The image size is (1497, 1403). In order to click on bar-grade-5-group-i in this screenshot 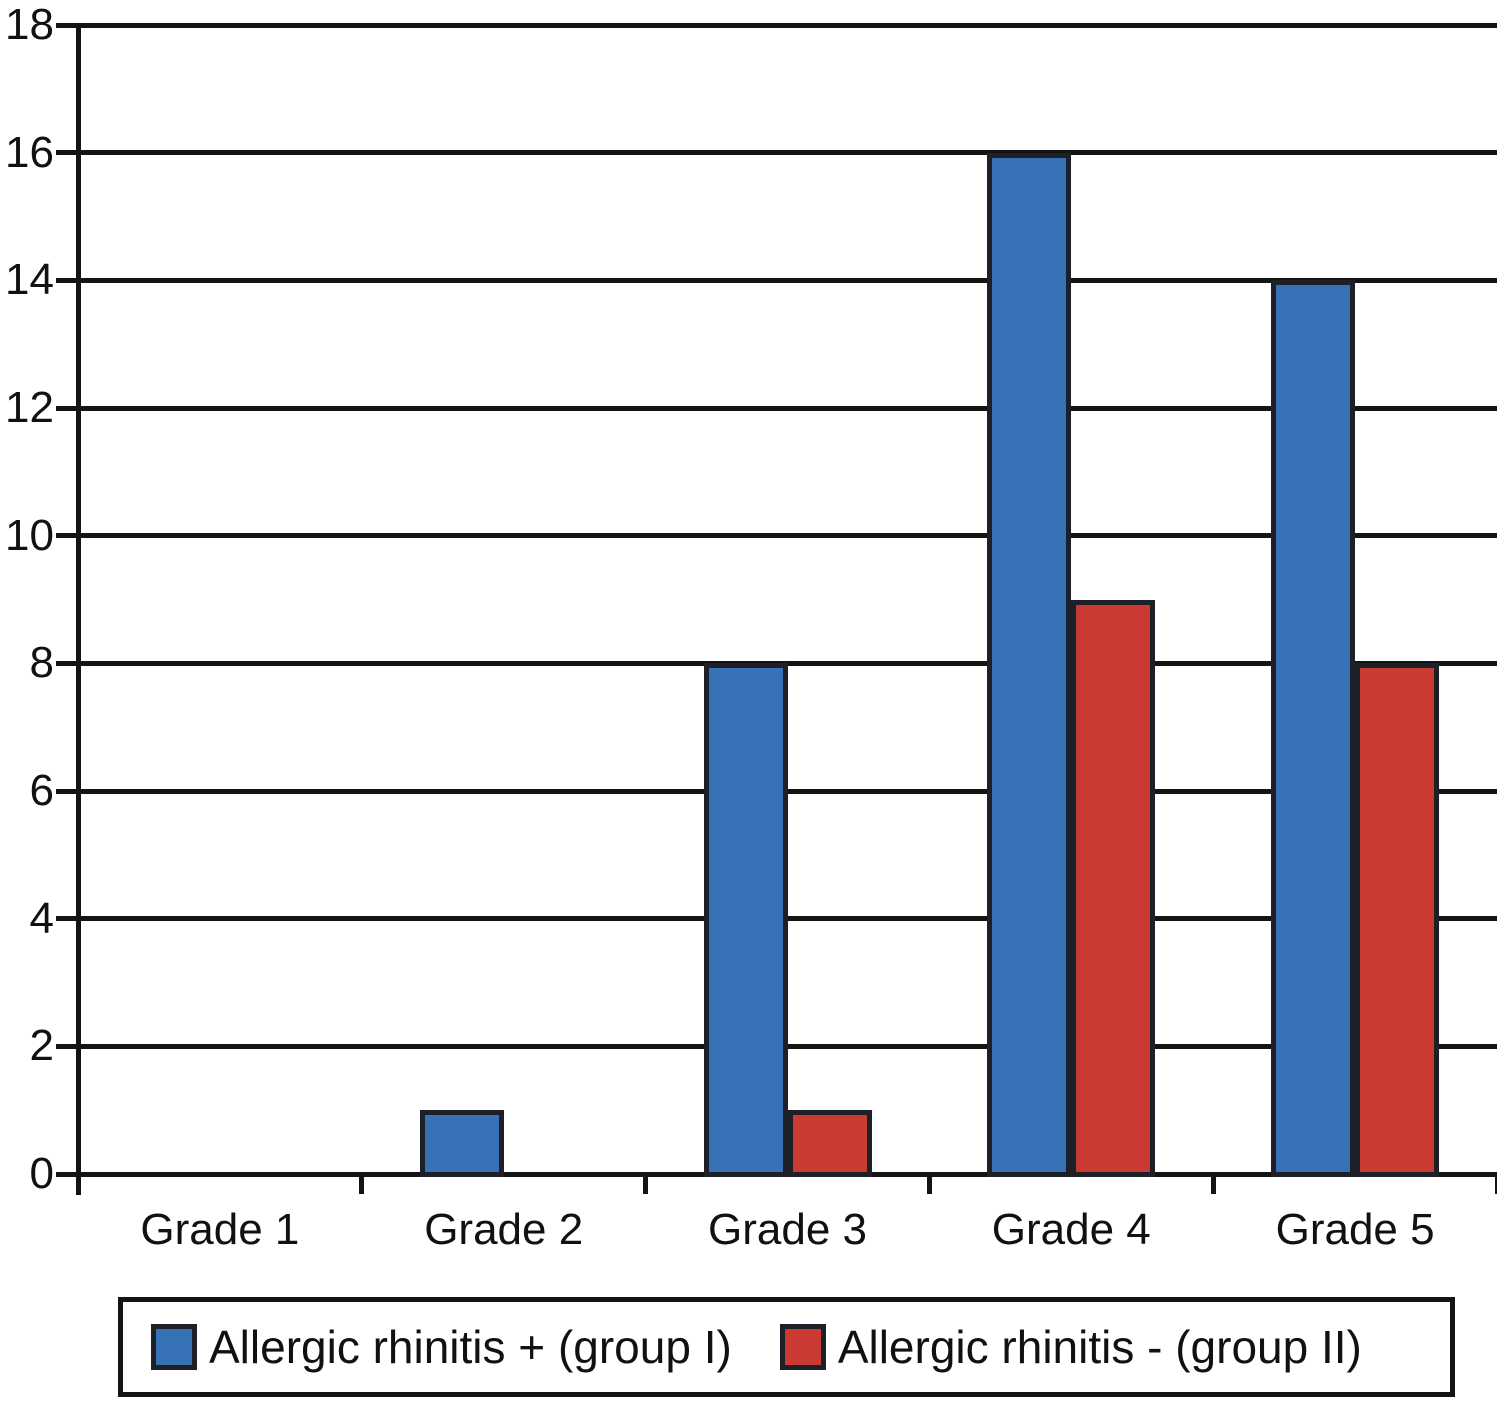, I will do `click(1313, 728)`.